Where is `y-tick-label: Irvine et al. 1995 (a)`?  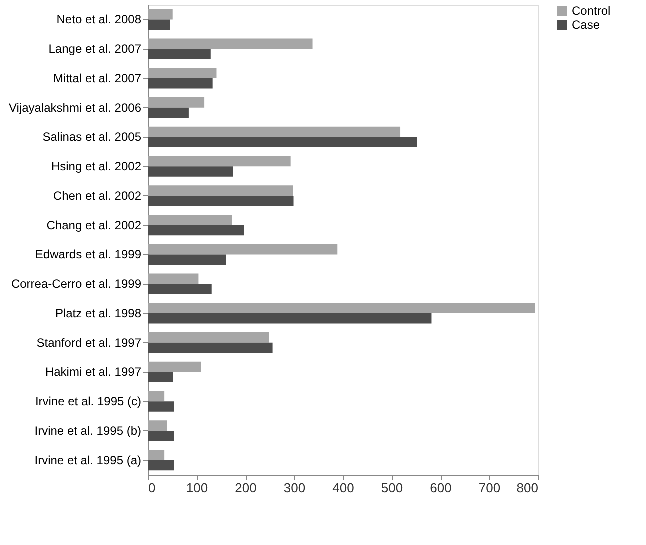
y-tick-label: Irvine et al. 1995 (a) is located at coordinates (88, 460).